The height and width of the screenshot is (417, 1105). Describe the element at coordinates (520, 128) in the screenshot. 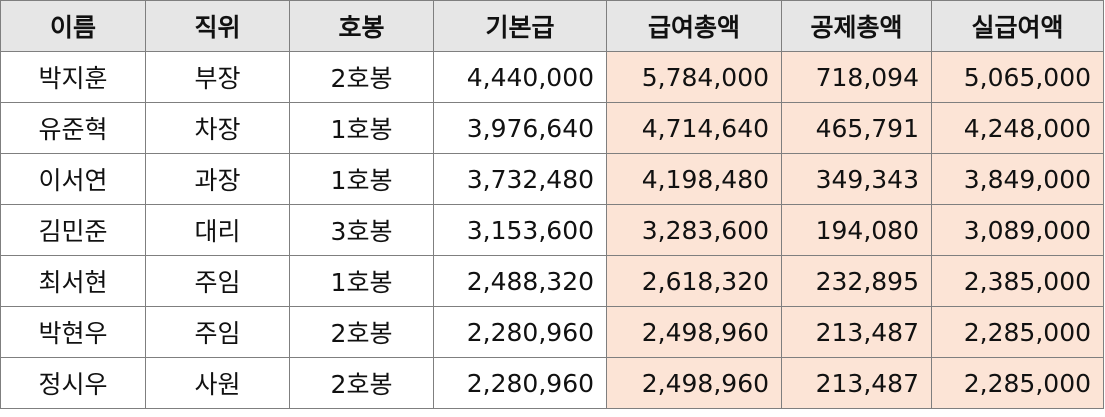

I see `cell-base-pay: 3,976,640` at that location.